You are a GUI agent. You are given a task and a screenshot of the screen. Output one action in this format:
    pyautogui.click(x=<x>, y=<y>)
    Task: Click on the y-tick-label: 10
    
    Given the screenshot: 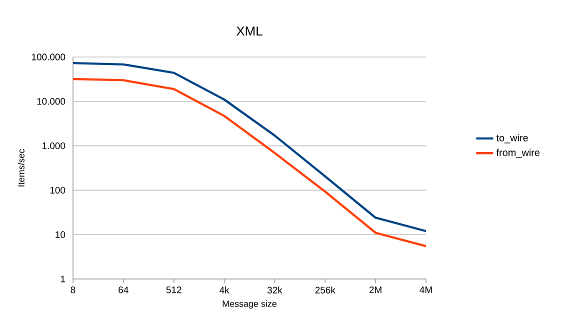 What is the action you would take?
    pyautogui.click(x=61, y=234)
    